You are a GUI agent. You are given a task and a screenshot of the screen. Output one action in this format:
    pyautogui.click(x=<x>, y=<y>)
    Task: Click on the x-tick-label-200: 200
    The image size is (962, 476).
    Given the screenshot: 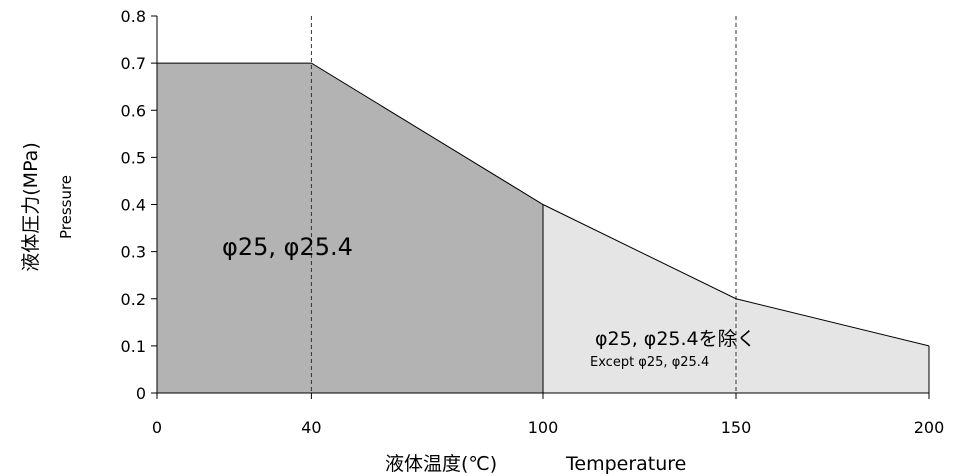 What is the action you would take?
    pyautogui.click(x=929, y=427)
    